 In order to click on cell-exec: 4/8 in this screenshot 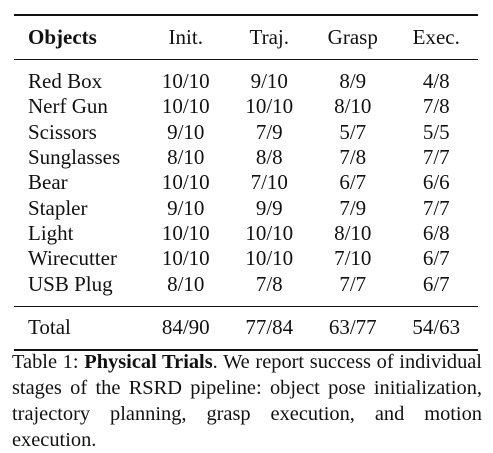, I will do `click(436, 81)`.